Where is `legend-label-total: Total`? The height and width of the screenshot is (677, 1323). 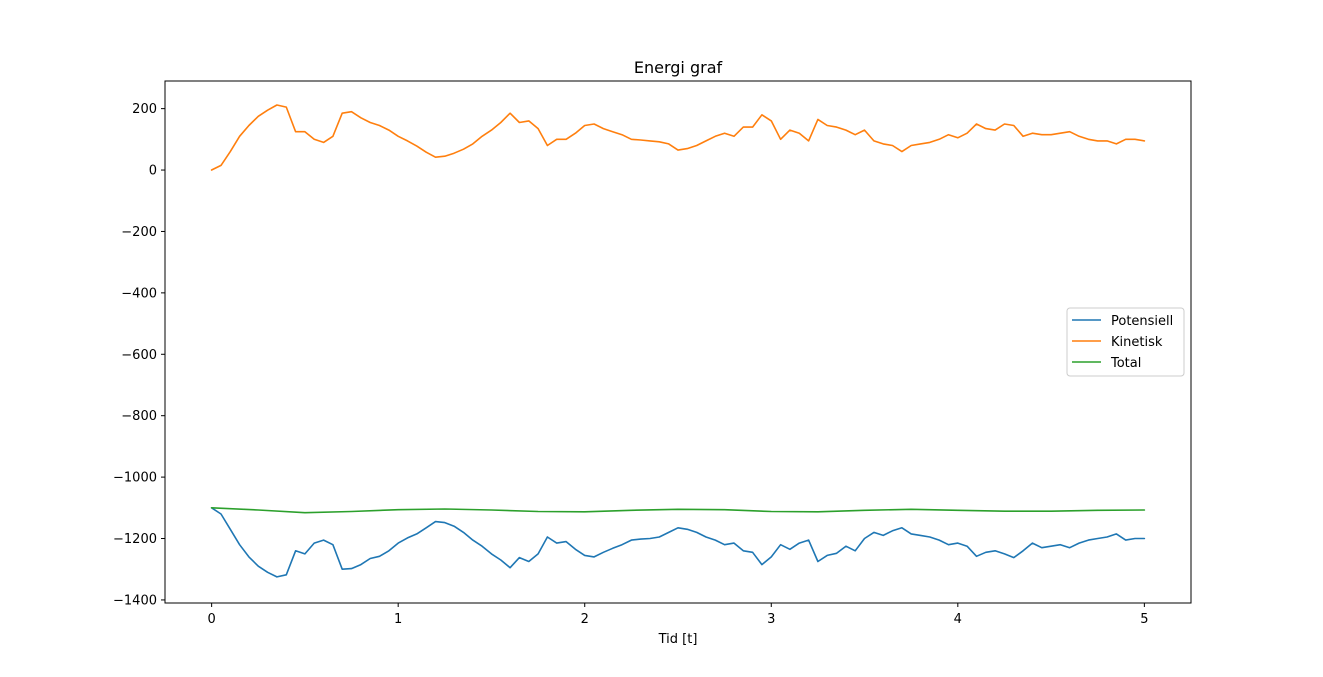
legend-label-total: Total is located at coordinates (1125, 363).